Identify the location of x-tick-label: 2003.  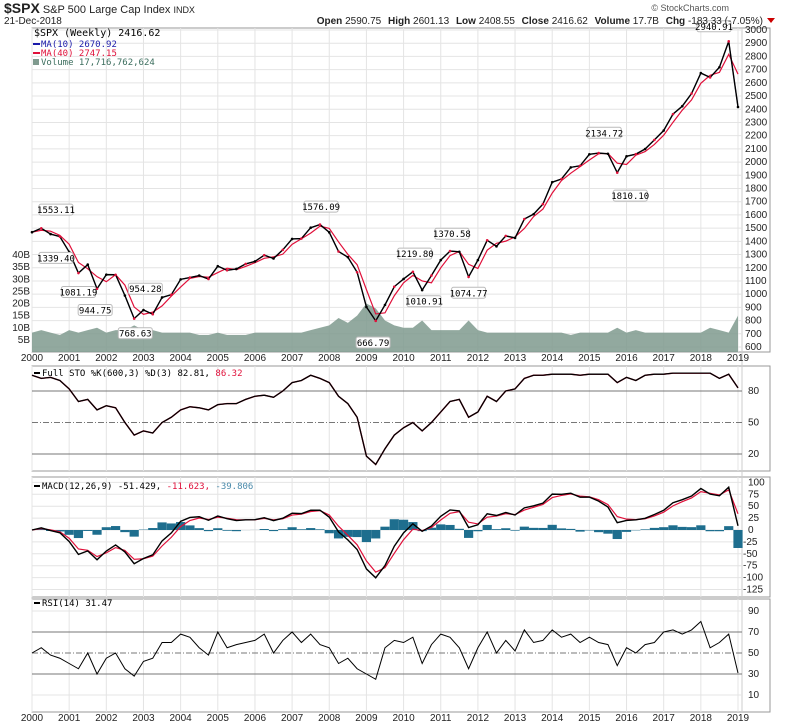
(143, 718).